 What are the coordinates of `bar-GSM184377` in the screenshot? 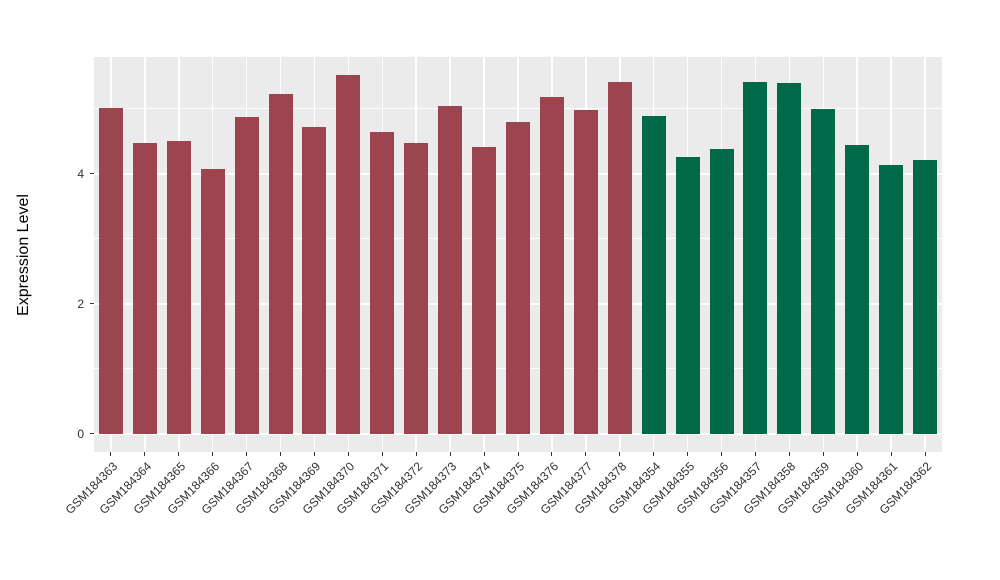 It's located at (585, 272).